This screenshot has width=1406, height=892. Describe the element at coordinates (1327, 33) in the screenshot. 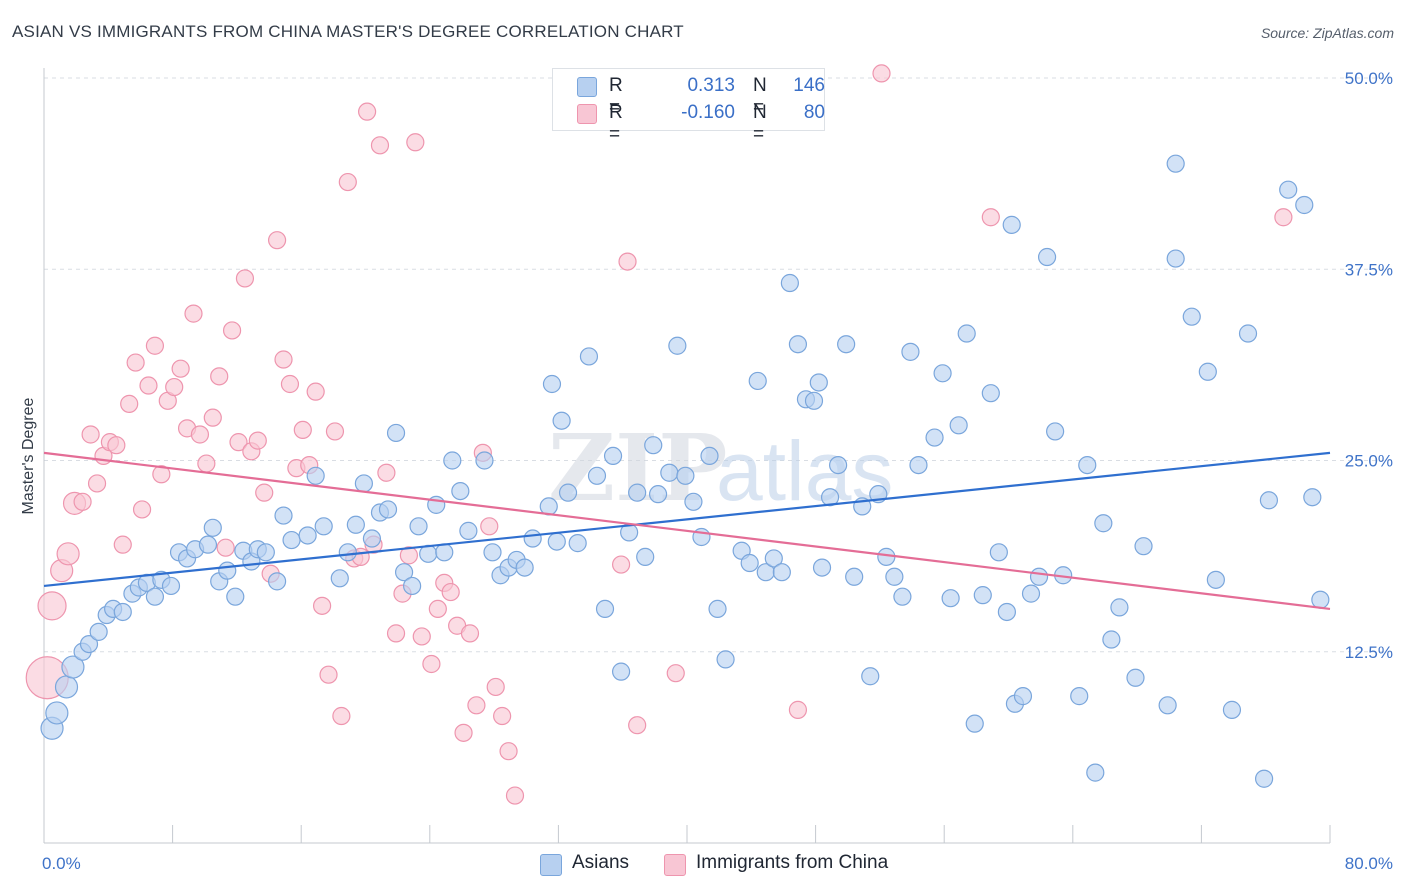

I see `source-label: Source: ZipAtlas.com` at that location.